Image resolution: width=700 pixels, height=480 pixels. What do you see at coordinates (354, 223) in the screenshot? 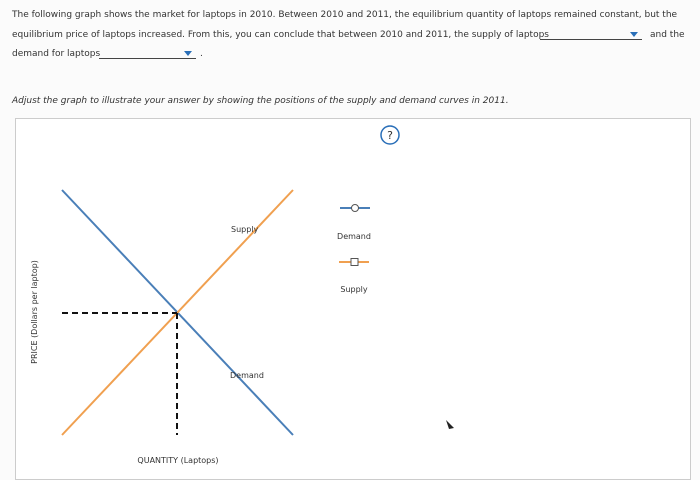
I see `palette-demand: Demand` at bounding box center [354, 223].